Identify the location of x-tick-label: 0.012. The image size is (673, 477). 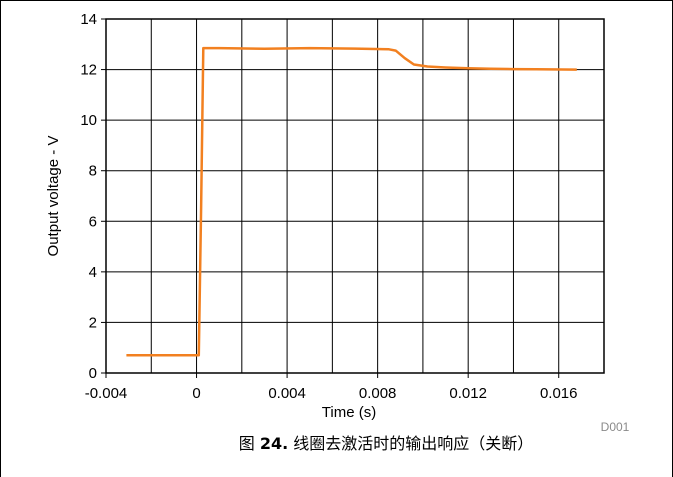
(468, 393).